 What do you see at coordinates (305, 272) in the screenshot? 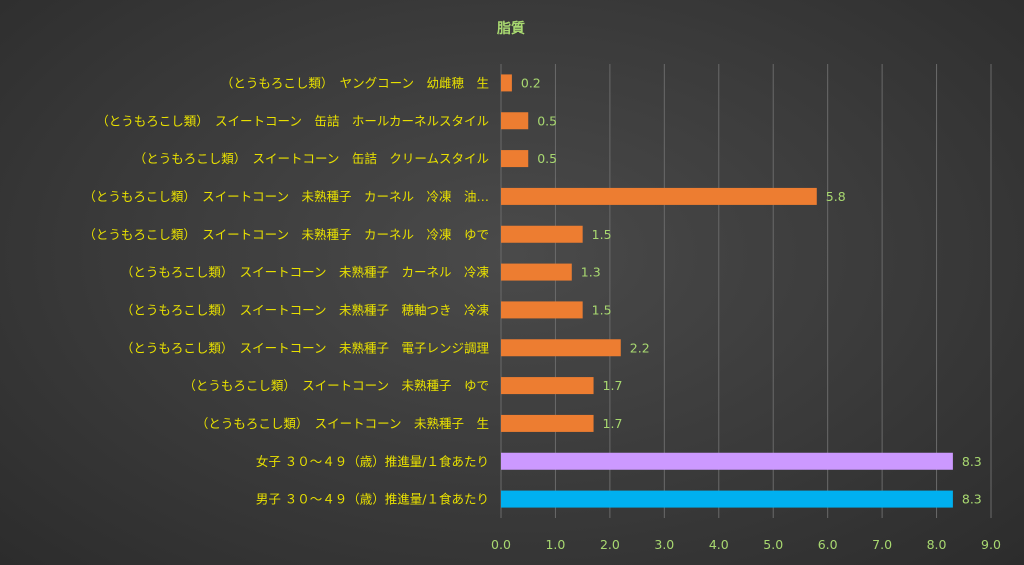
I see `category-label: （とうもろこし類） スイートコーン 未熟種子 カーネル 冷凍` at bounding box center [305, 272].